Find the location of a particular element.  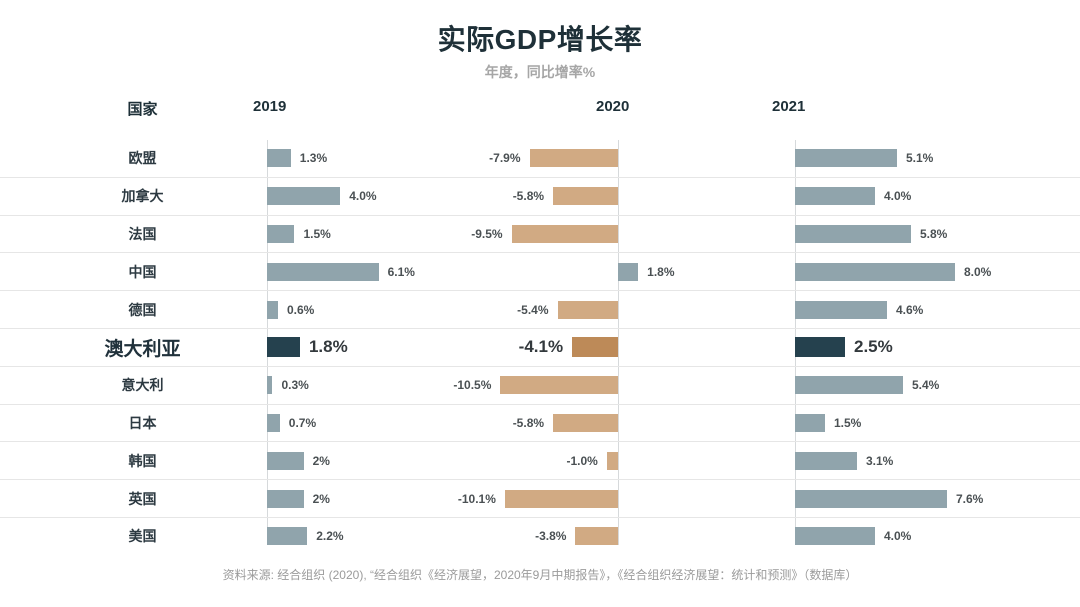

value-label-2020: -9.5% is located at coordinates (487, 233).